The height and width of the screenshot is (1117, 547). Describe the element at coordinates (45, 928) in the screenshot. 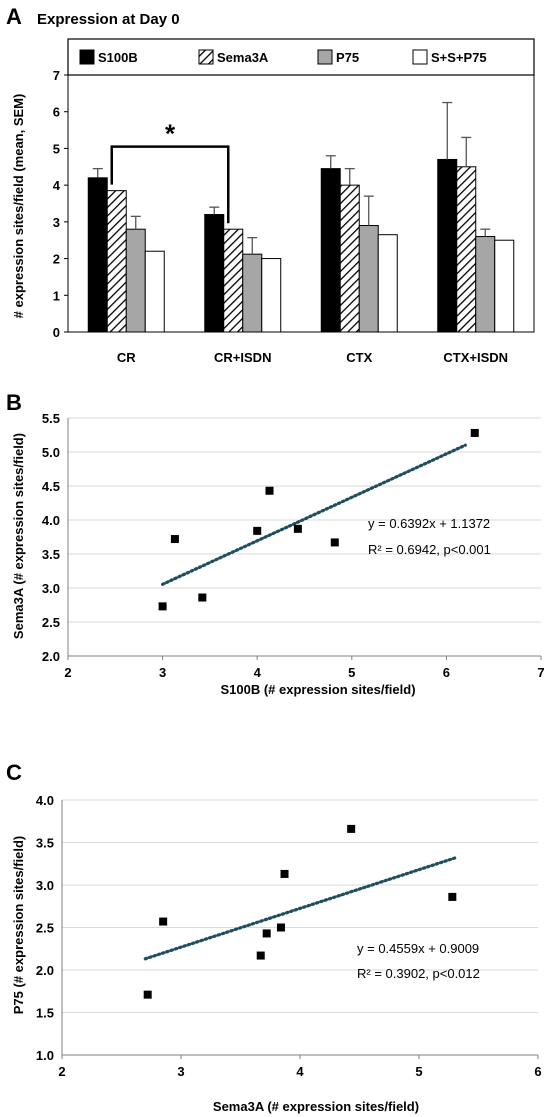

I see `panel-c-y-tick-label: 2.5` at that location.